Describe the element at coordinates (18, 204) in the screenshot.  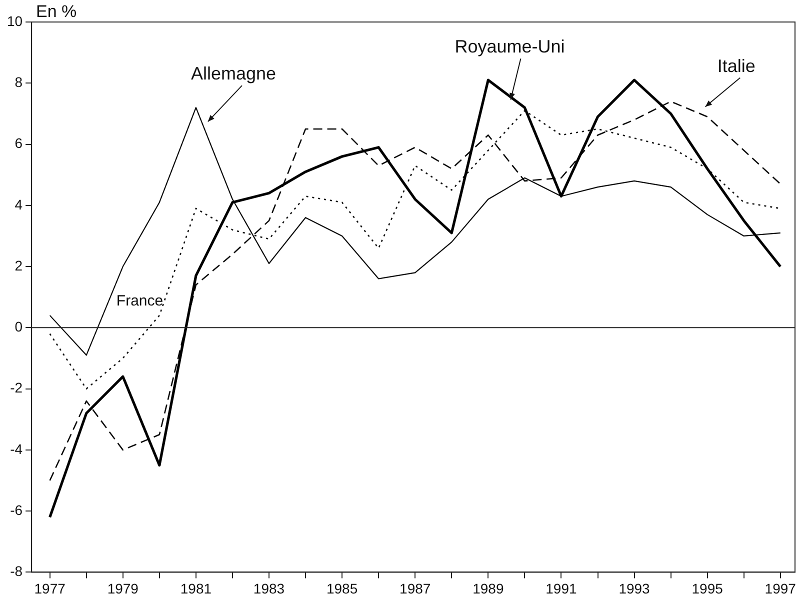
I see `y-tick-label: 4` at that location.